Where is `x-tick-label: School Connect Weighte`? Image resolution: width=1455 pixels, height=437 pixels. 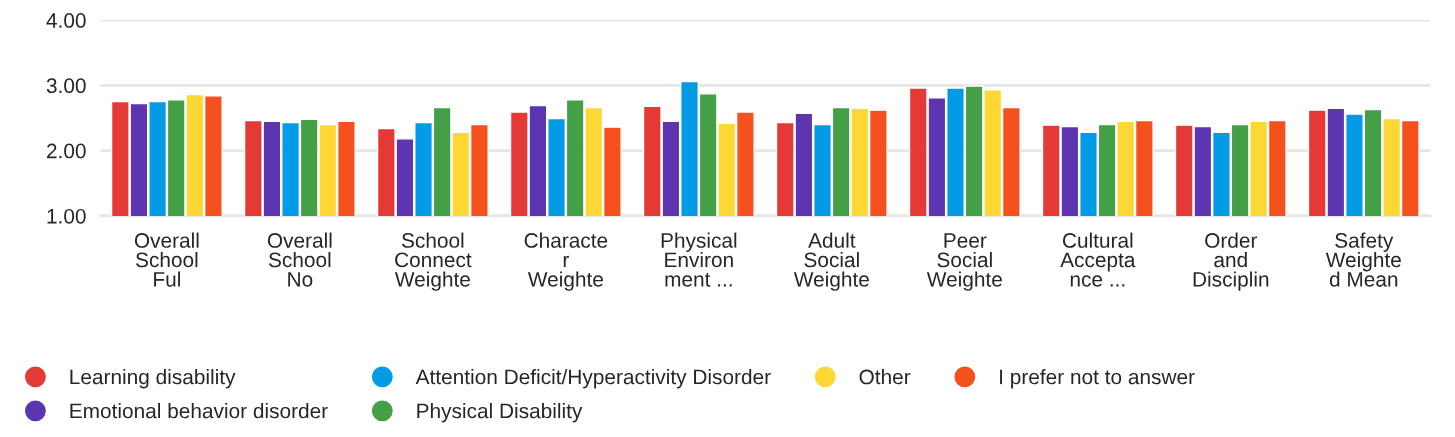
x-tick-label: School Connect Weighte is located at coordinates (433, 261).